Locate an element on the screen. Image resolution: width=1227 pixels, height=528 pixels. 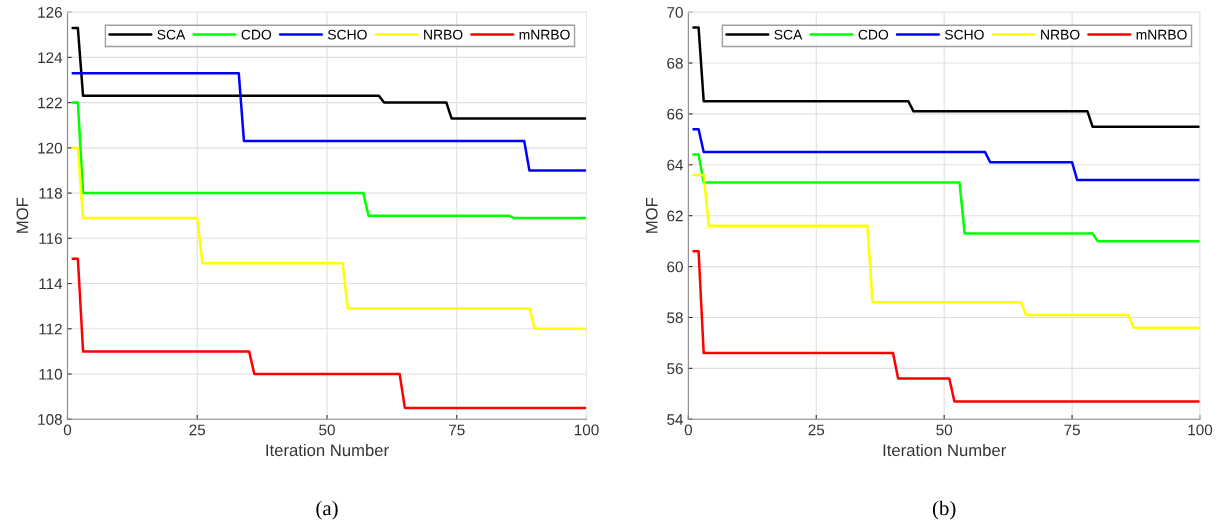
y-tick-label: 116 is located at coordinates (50, 238).